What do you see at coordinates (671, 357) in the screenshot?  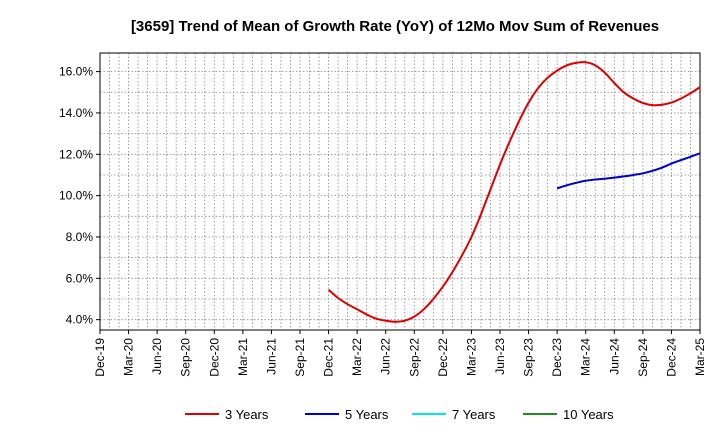 I see `x-tick-label: Dec-24` at bounding box center [671, 357].